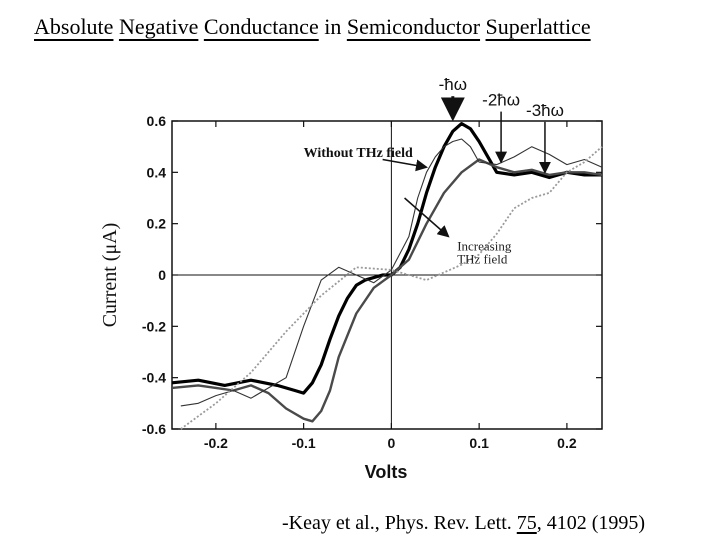 This screenshot has width=720, height=540. What do you see at coordinates (538, 26) in the screenshot?
I see `title-word-6: Superlattice` at bounding box center [538, 26].